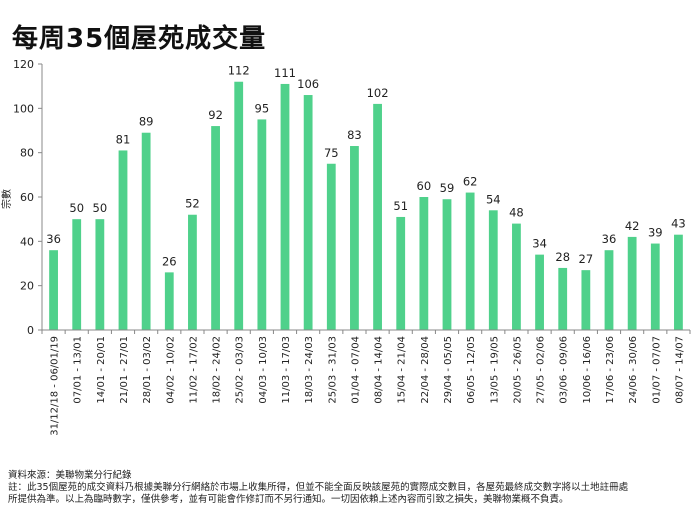 This screenshot has width=700, height=525. What do you see at coordinates (493, 199) in the screenshot?
I see `data-label: 54` at bounding box center [493, 199].